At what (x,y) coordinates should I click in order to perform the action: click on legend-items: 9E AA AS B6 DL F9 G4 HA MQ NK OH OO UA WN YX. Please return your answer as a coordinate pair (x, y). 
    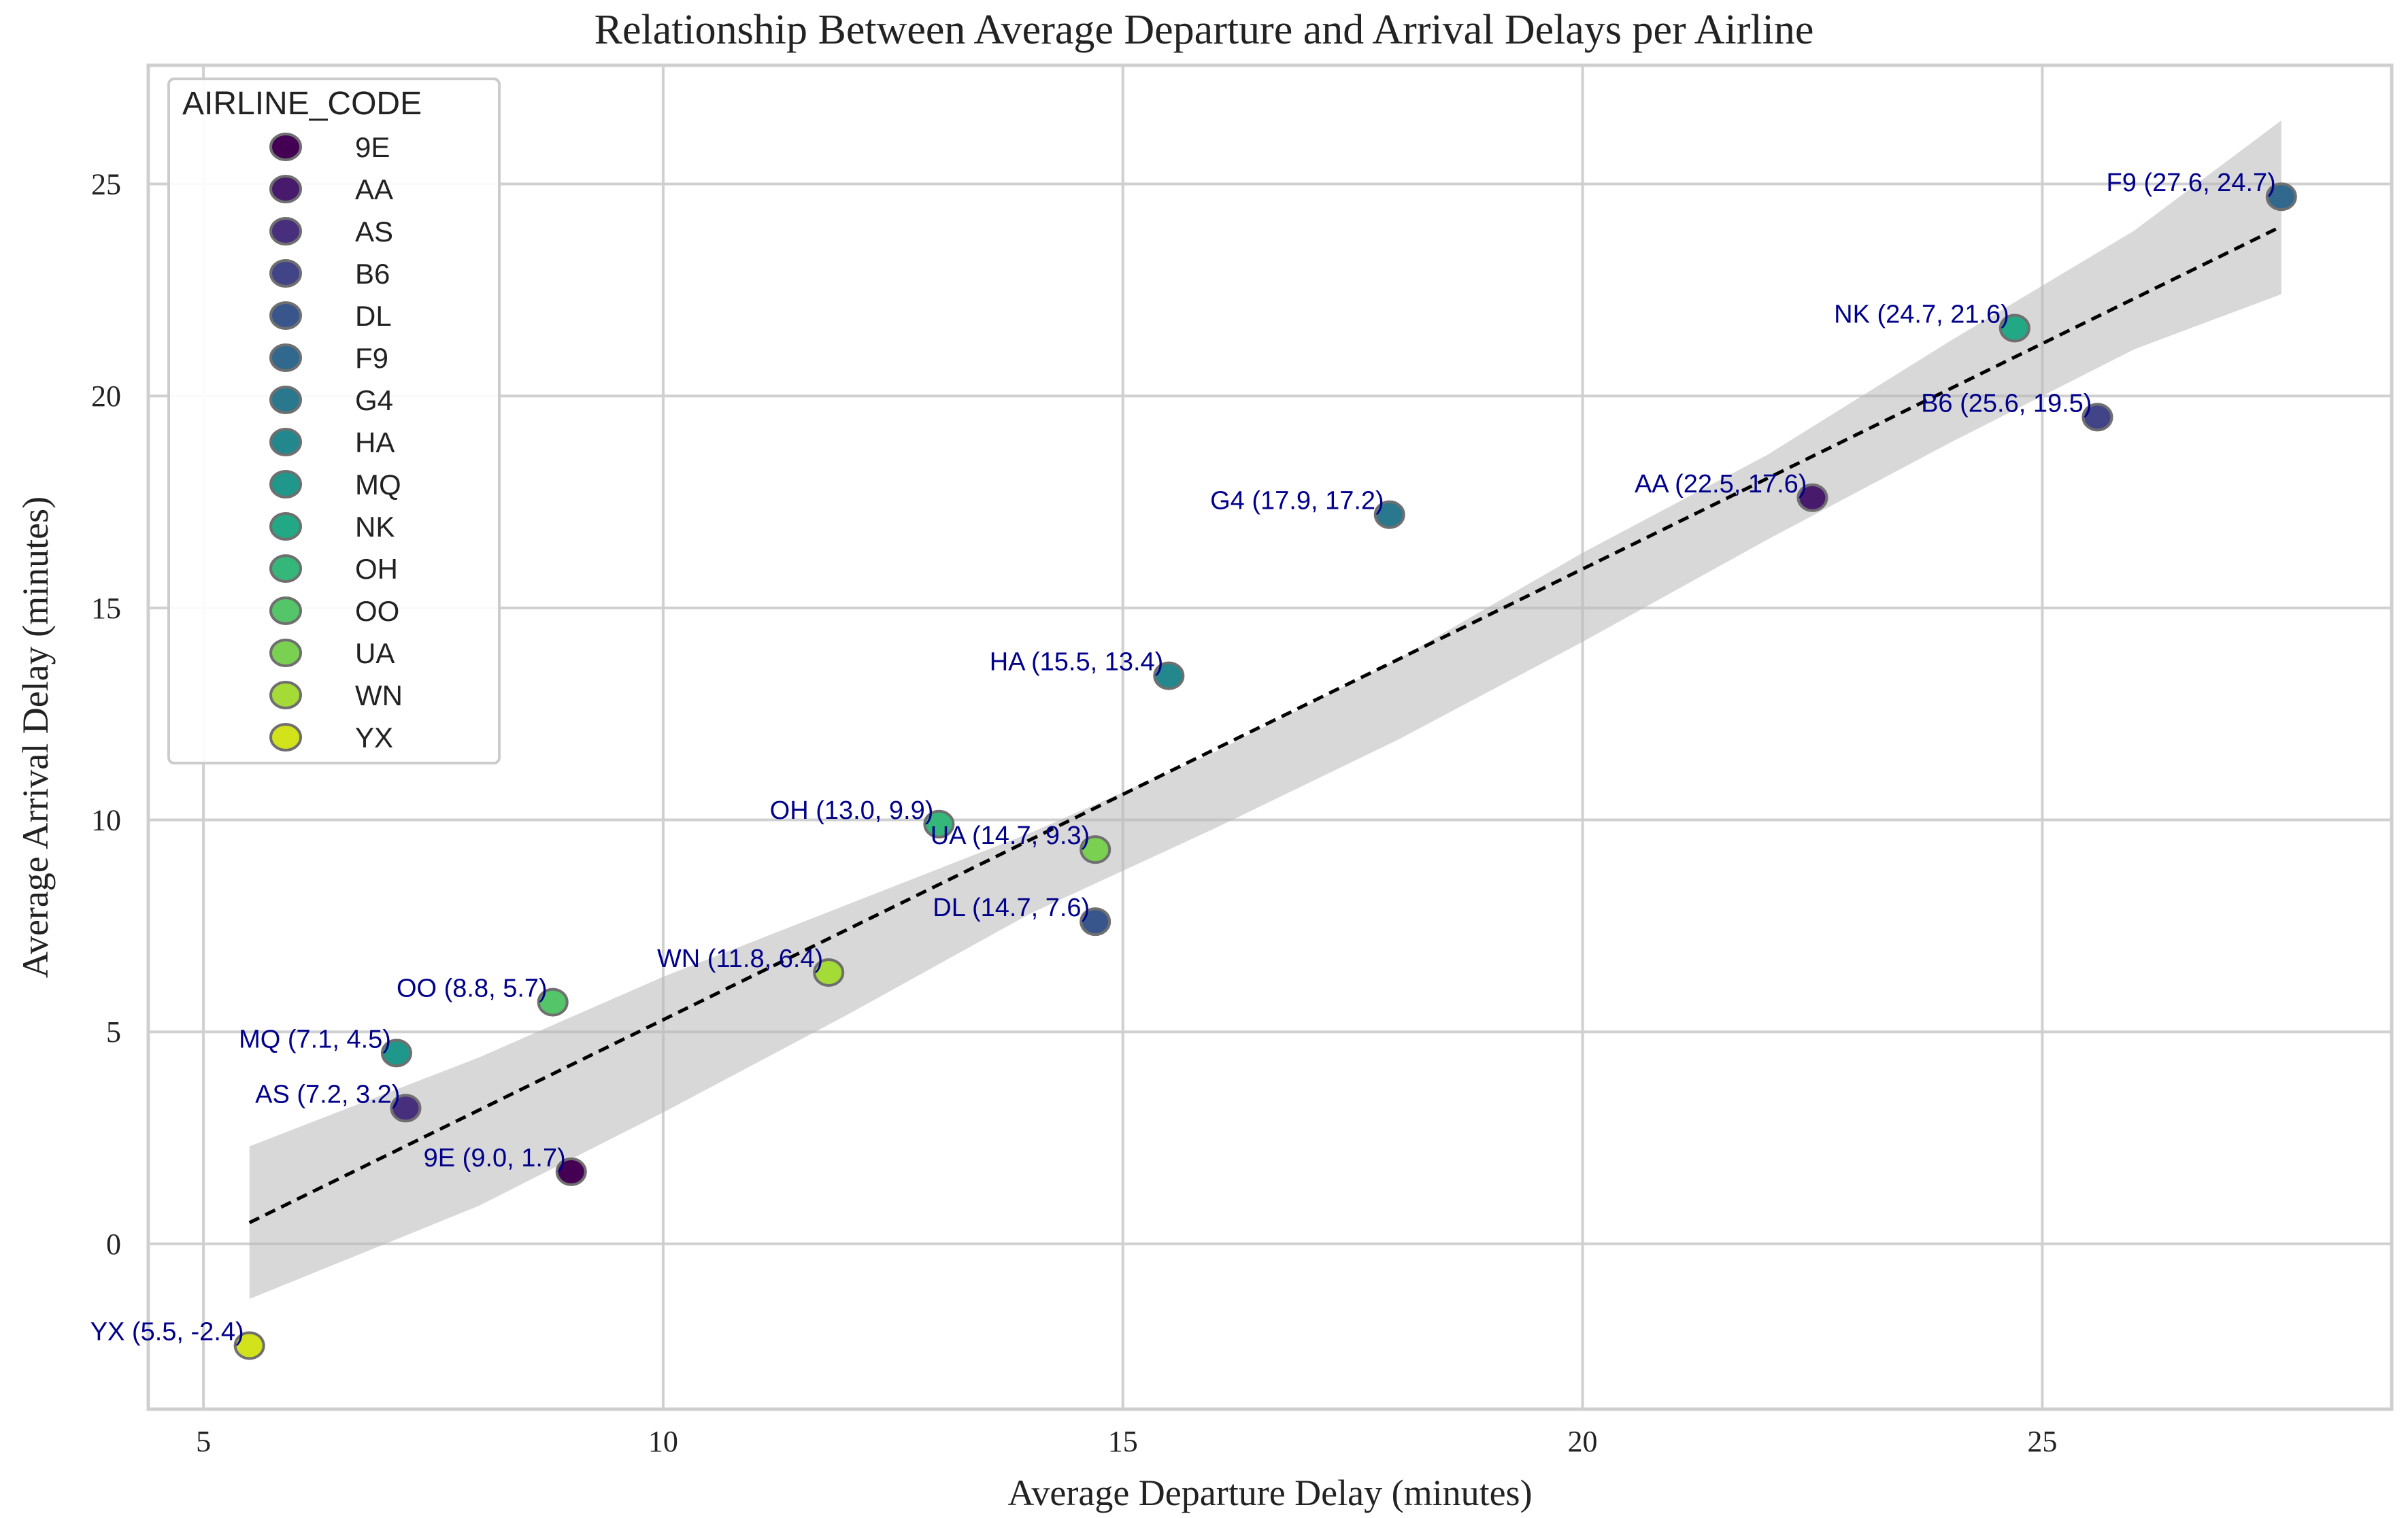
    Looking at the image, I should click on (336, 442).